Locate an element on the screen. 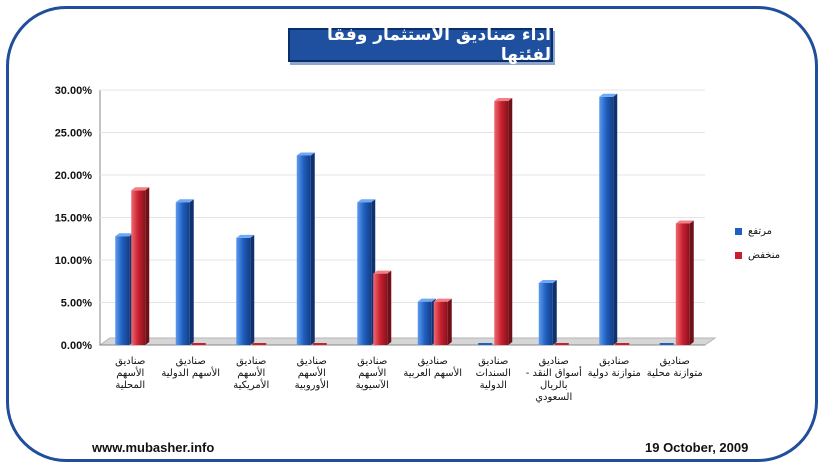 This screenshot has width=830, height=471. legend-item-high: مرتفع is located at coordinates (753, 231).